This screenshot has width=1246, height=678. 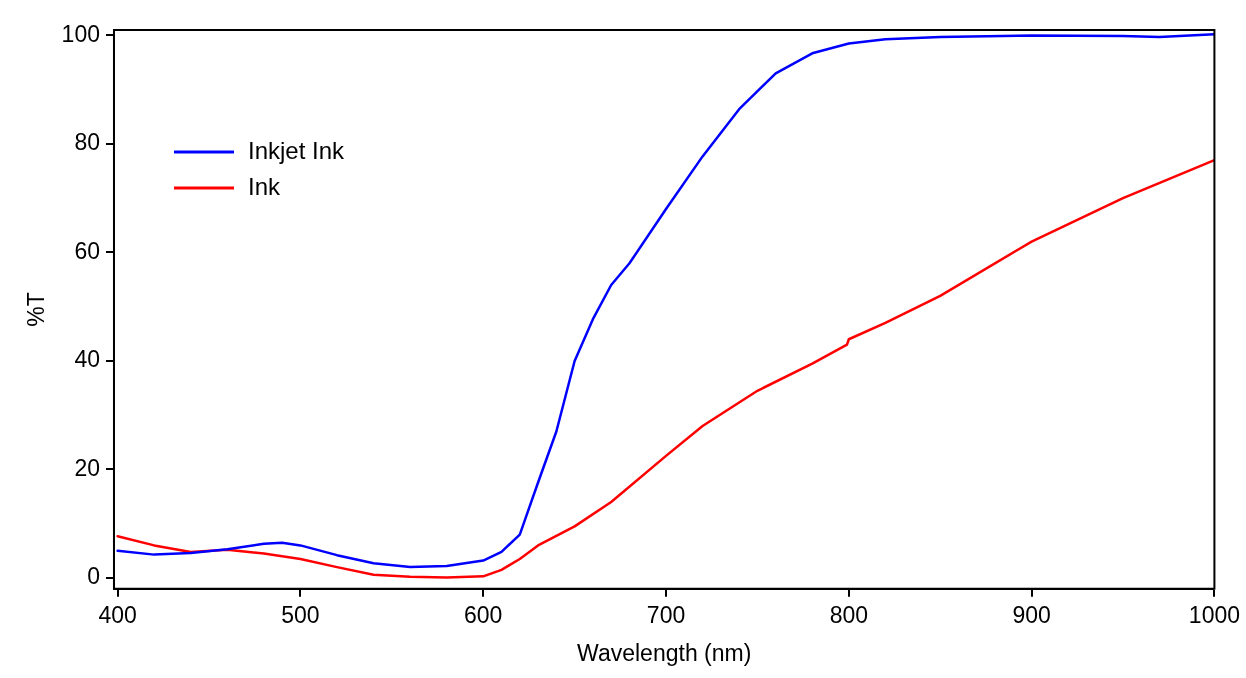 I want to click on x-tick-label: 900, so click(x=1031, y=614).